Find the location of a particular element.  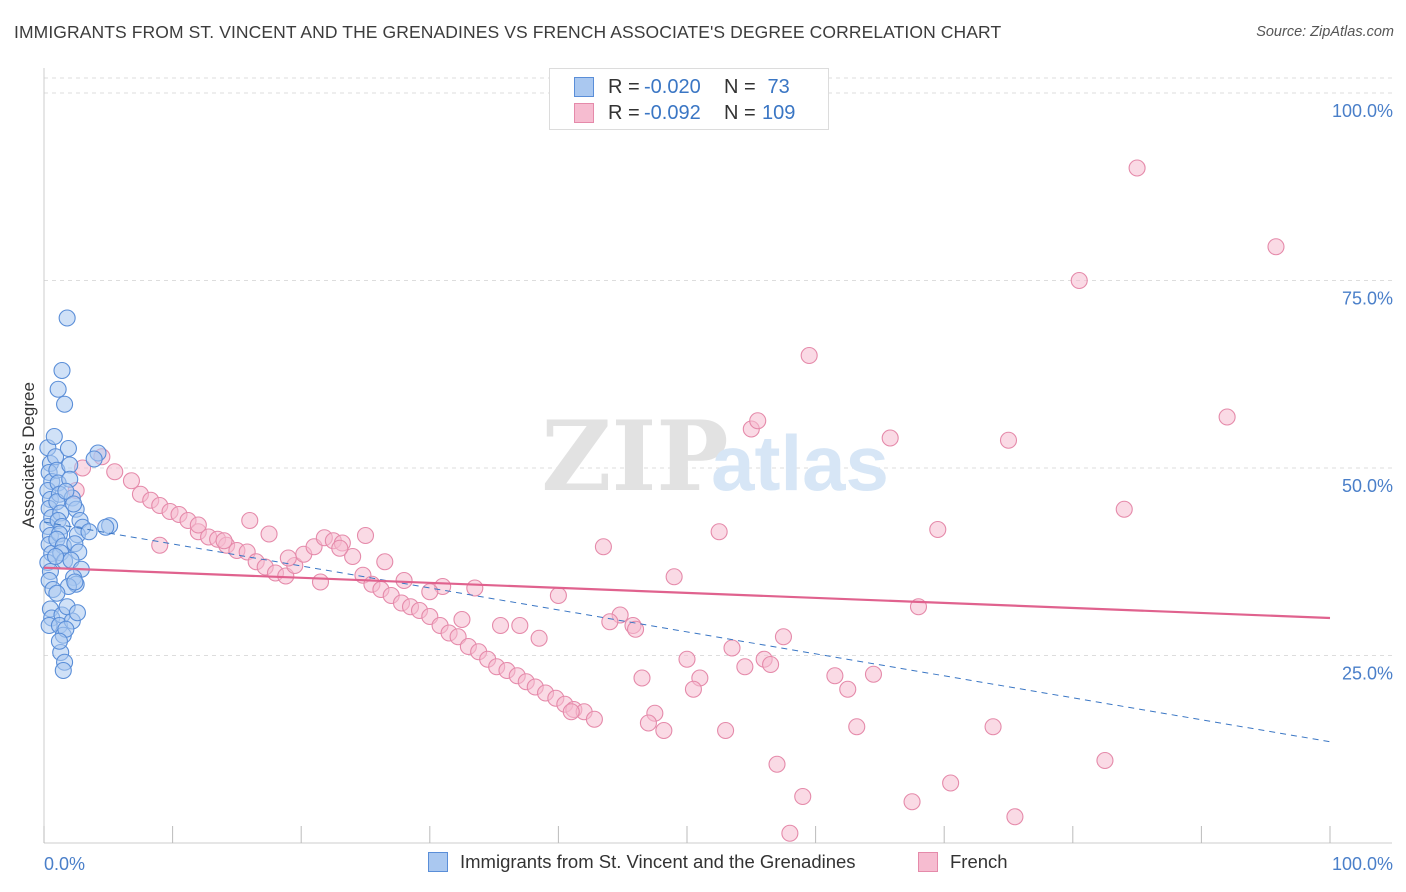

watermark-atlas: atlas is located at coordinates (800, 463).